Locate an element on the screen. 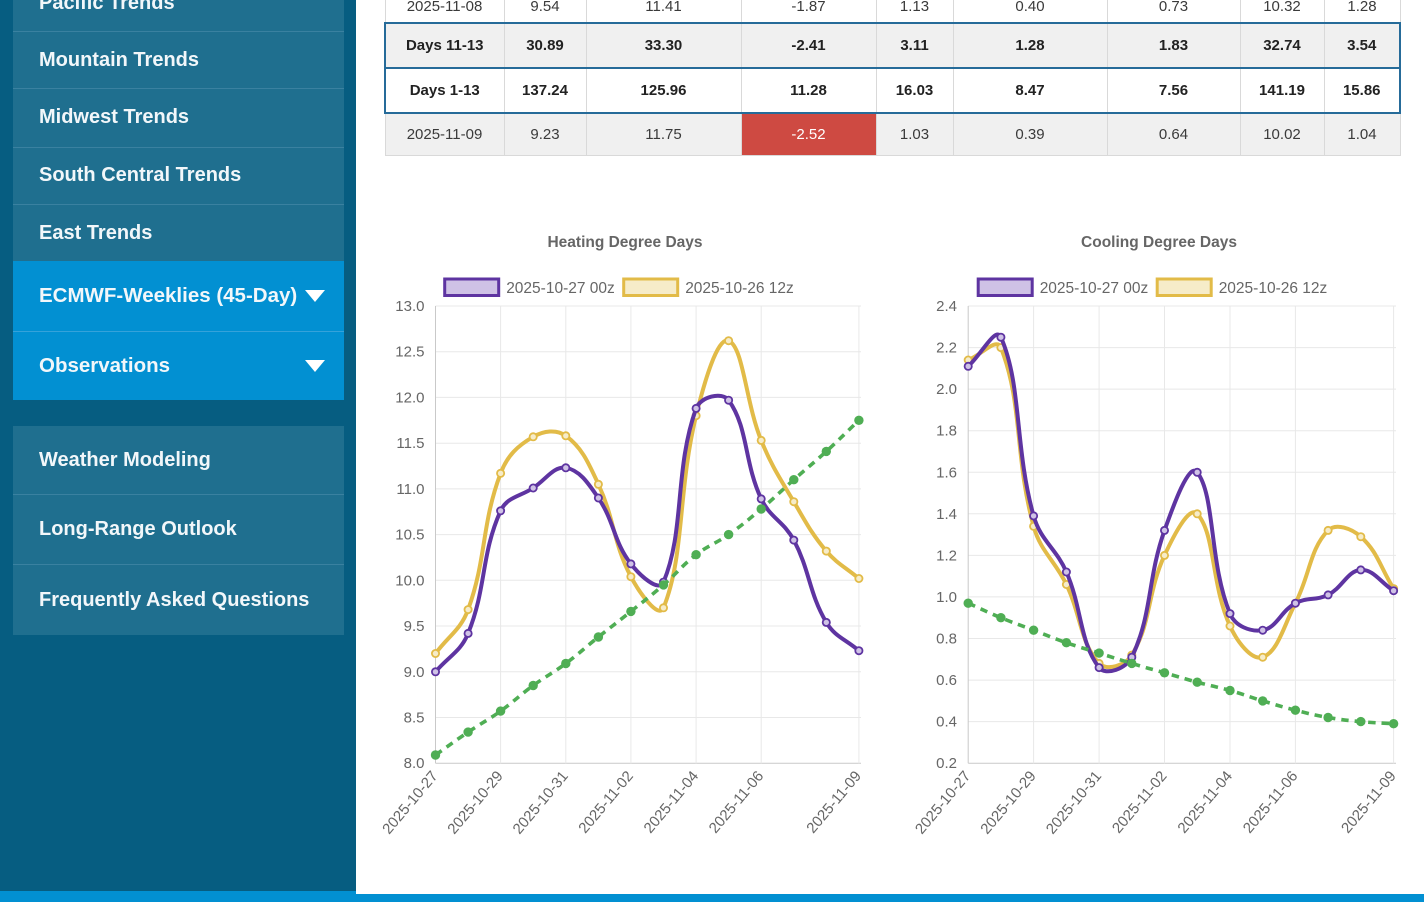 The width and height of the screenshot is (1424, 902). svg-text: 8.0 is located at coordinates (414, 763).